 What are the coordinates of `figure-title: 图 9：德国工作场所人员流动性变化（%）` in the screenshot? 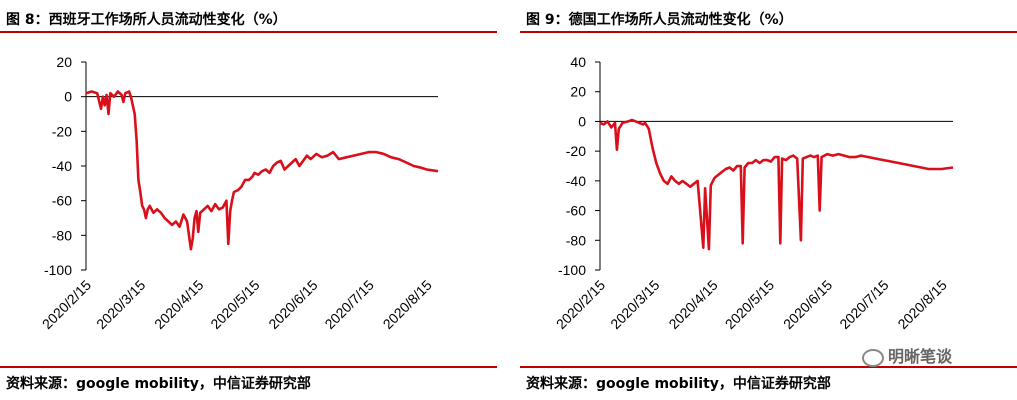 It's located at (659, 20).